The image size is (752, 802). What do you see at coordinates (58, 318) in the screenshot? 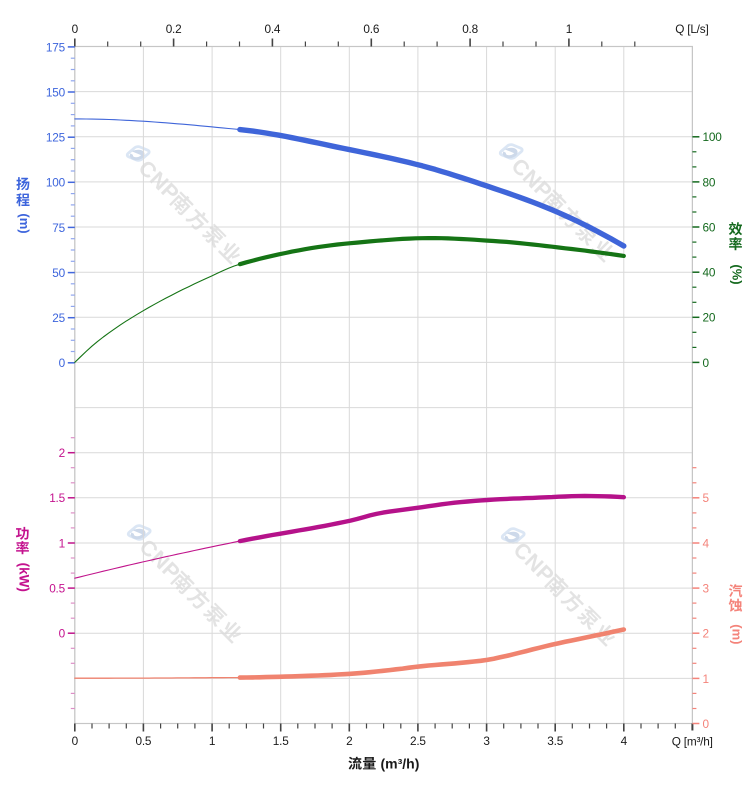
I see `svg-text: 25` at bounding box center [58, 318].